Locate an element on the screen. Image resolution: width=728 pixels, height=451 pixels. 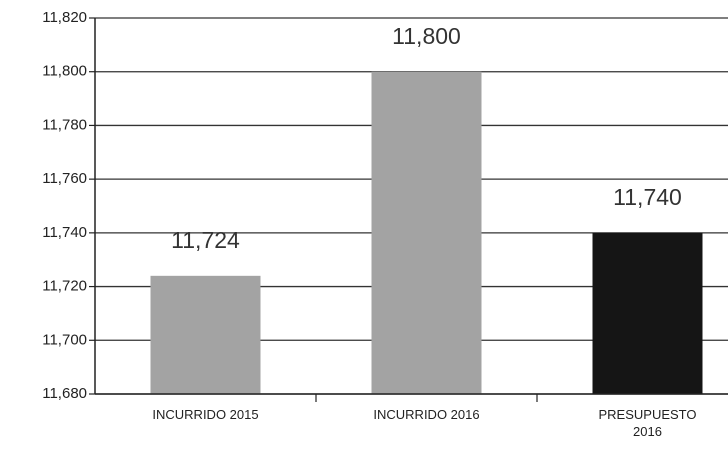
value-label: 11,800 is located at coordinates (426, 36).